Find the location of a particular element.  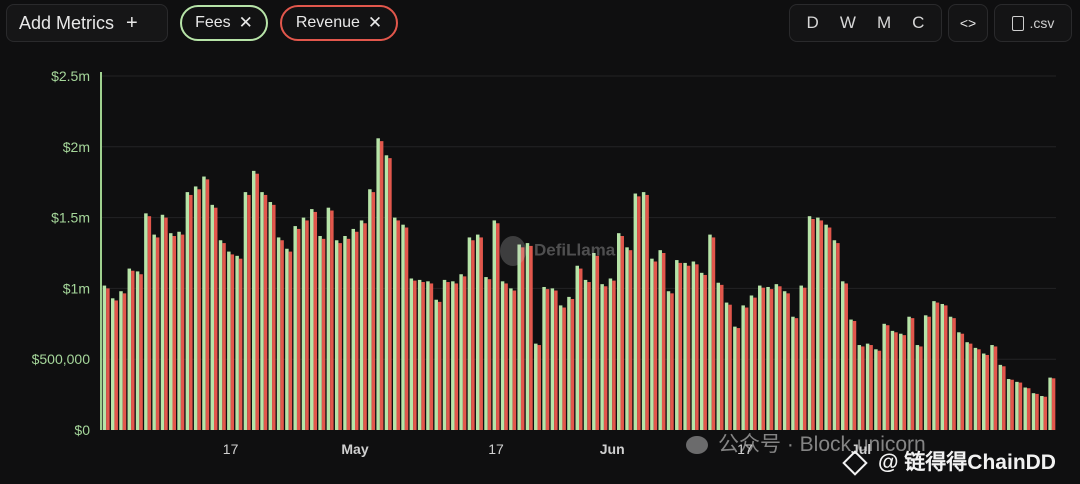

chaindd-watermark: @ 链得得ChainDD is located at coordinates (949, 461).